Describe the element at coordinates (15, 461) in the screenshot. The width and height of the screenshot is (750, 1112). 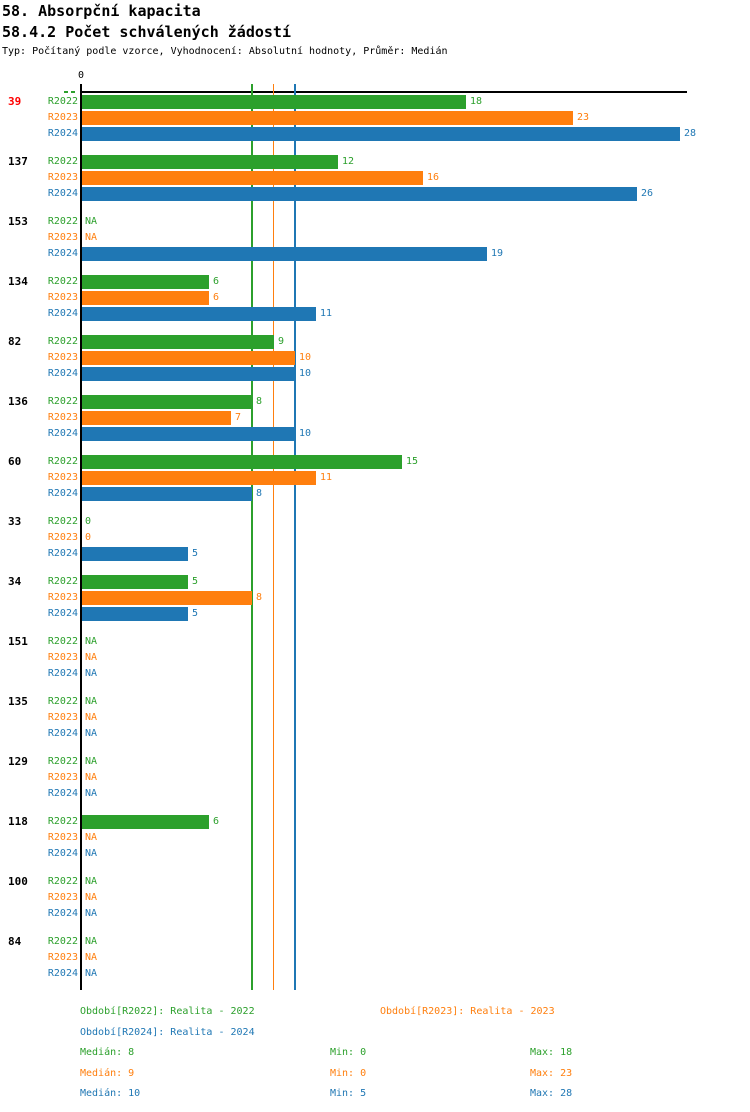
I see `group-id-label: 60` at that location.